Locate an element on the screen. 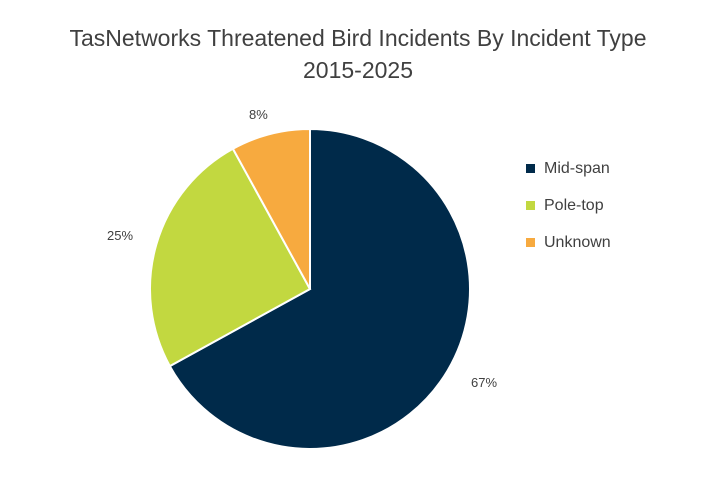 The height and width of the screenshot is (478, 716). pie-slice-pole-top is located at coordinates (230, 257).